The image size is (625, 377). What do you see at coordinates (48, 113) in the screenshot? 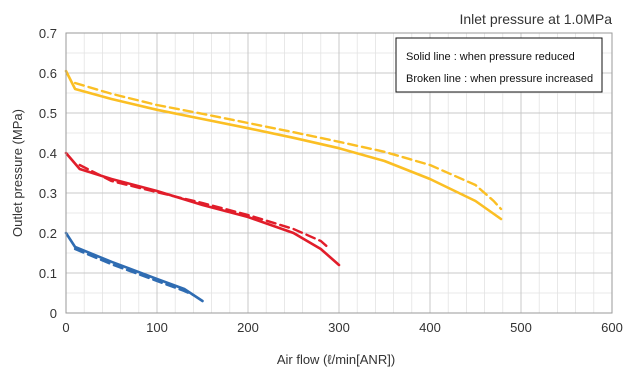
I see `y-tick-label: 0.5` at bounding box center [48, 113].